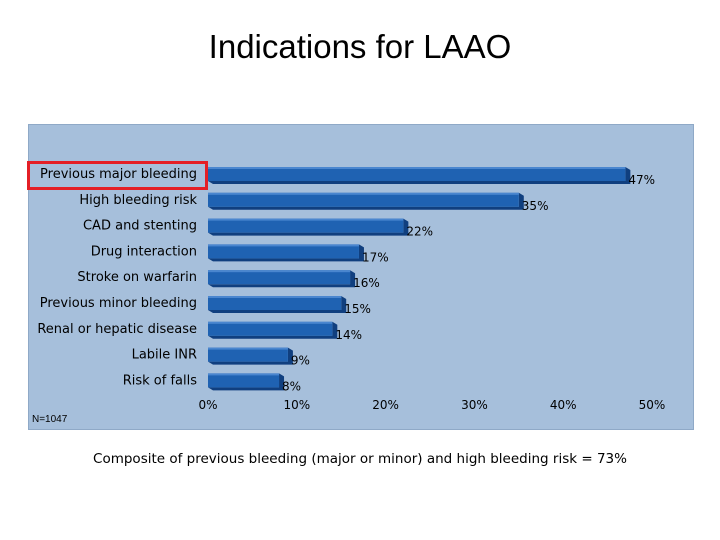 The width and height of the screenshot is (720, 540). What do you see at coordinates (164, 355) in the screenshot?
I see `category-label: Labile INR` at bounding box center [164, 355].